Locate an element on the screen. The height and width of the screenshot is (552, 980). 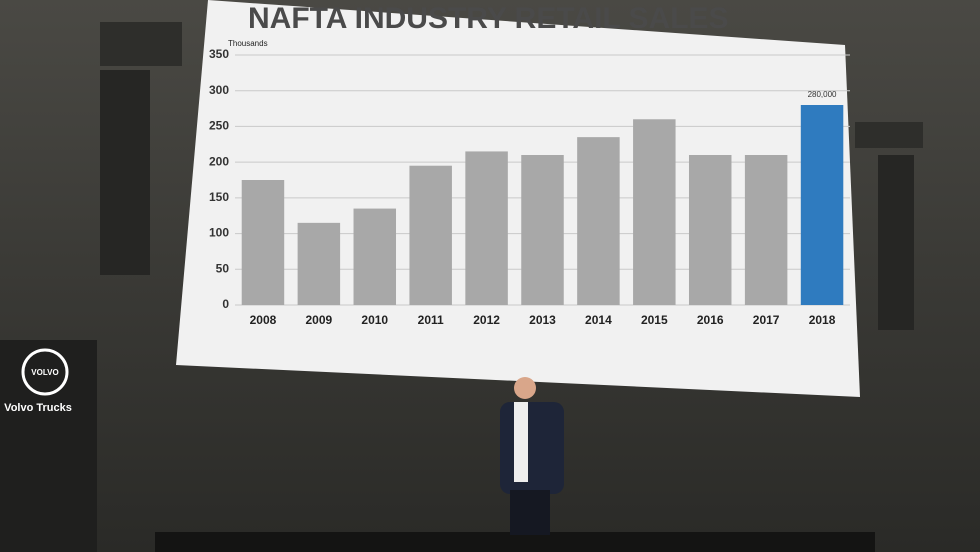
stage-edge is located at coordinates (515, 542).